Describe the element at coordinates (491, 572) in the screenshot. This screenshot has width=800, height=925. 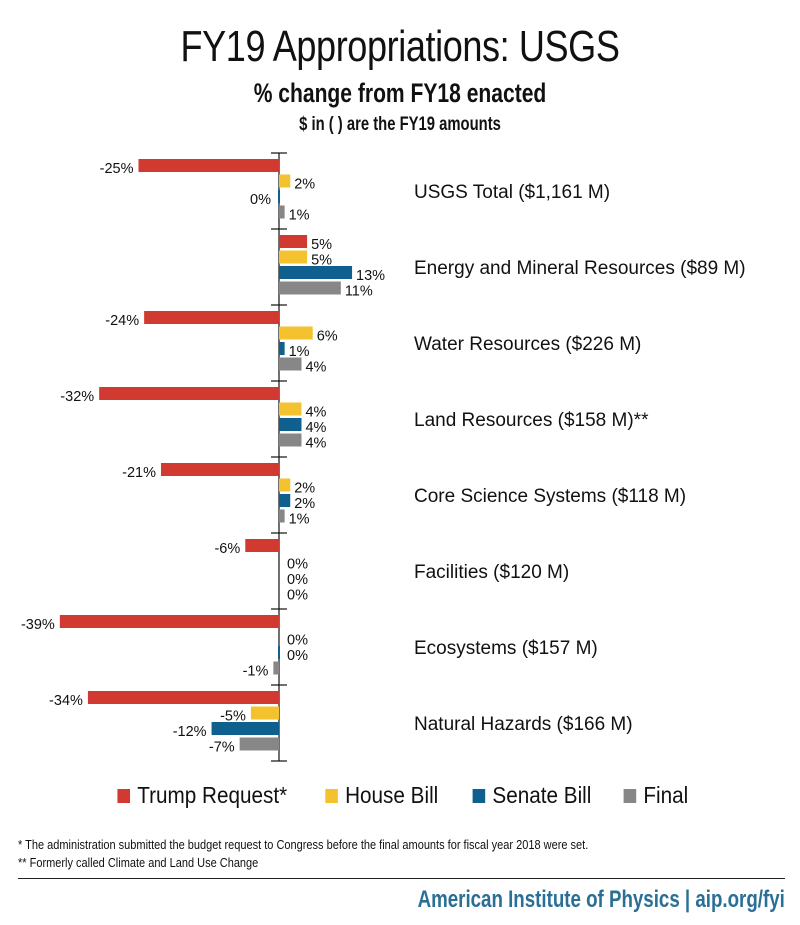
I see `category-label: Facilities ($120 M)` at that location.